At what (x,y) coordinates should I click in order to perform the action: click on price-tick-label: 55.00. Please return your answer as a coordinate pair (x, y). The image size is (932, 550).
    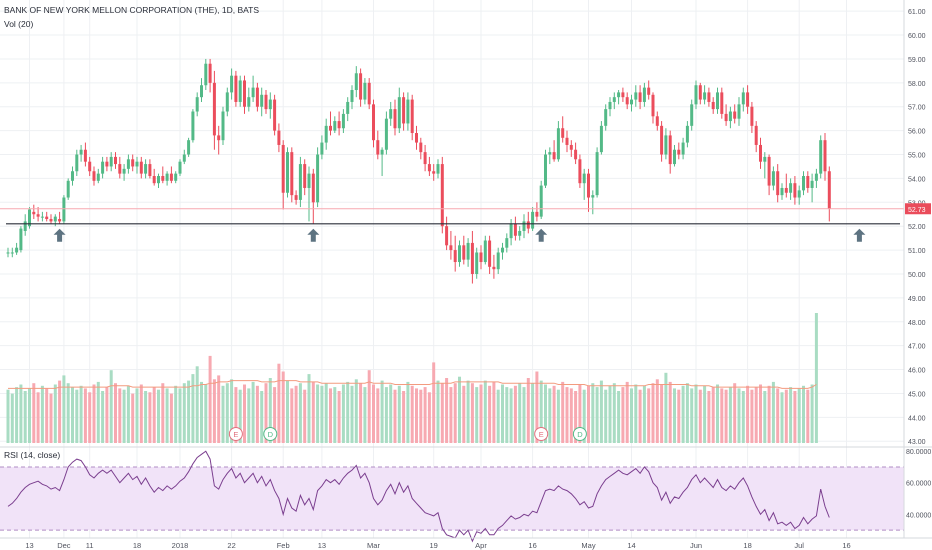
    Looking at the image, I should click on (917, 156).